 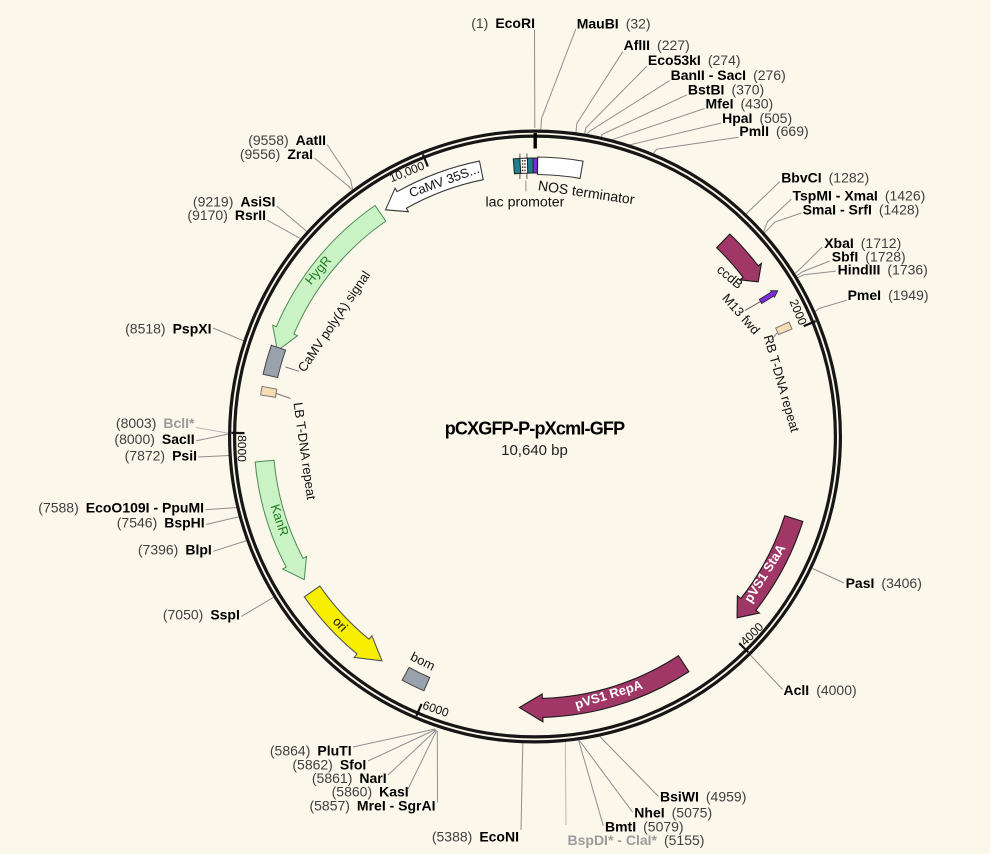 I want to click on svg-text: AclI (4000), so click(x=820, y=690).